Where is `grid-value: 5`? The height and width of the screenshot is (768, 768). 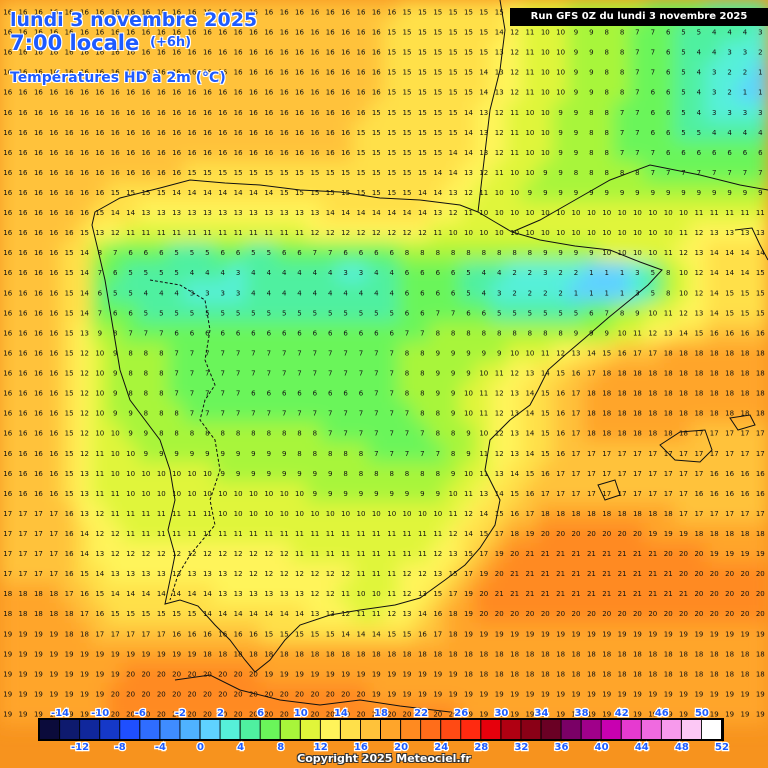 grid-value: 5 is located at coordinates (146, 313).